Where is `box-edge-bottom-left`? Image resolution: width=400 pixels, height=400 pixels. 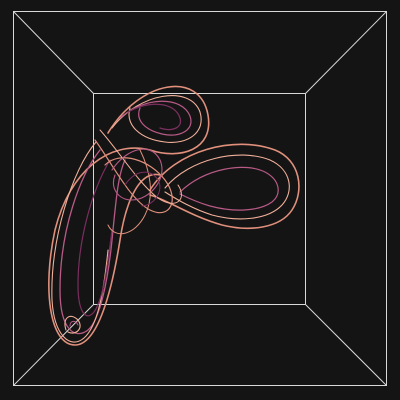 box-edge-bottom-left is located at coordinates (53, 345).